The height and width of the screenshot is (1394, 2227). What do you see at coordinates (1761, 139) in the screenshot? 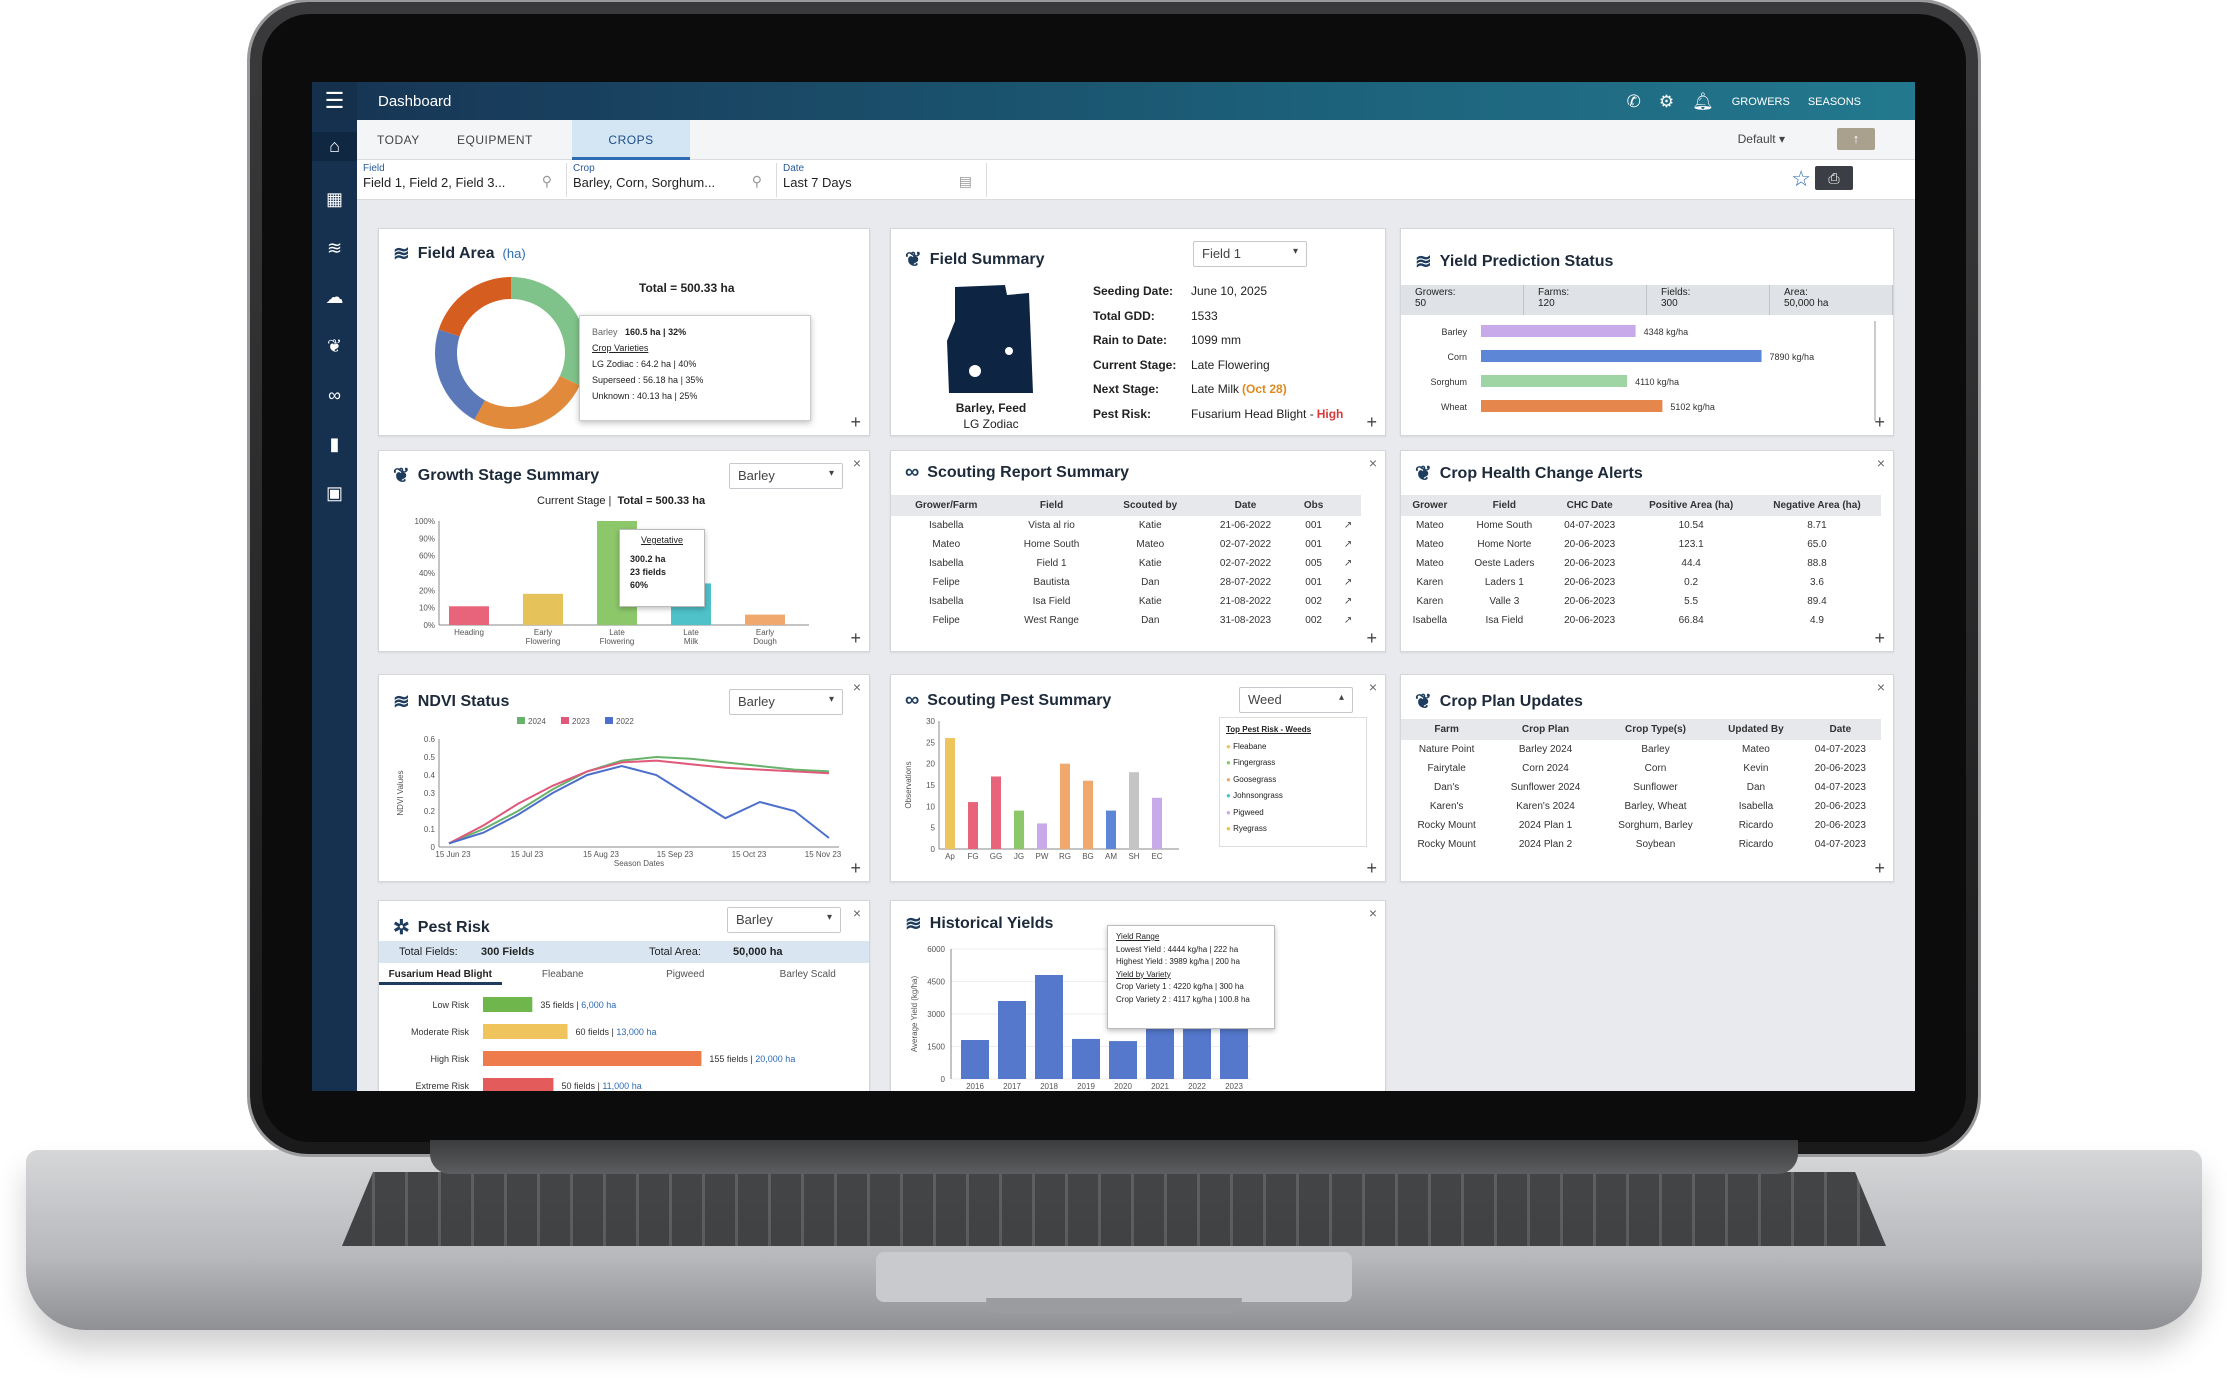
I see `view-select: Default ▾` at bounding box center [1761, 139].